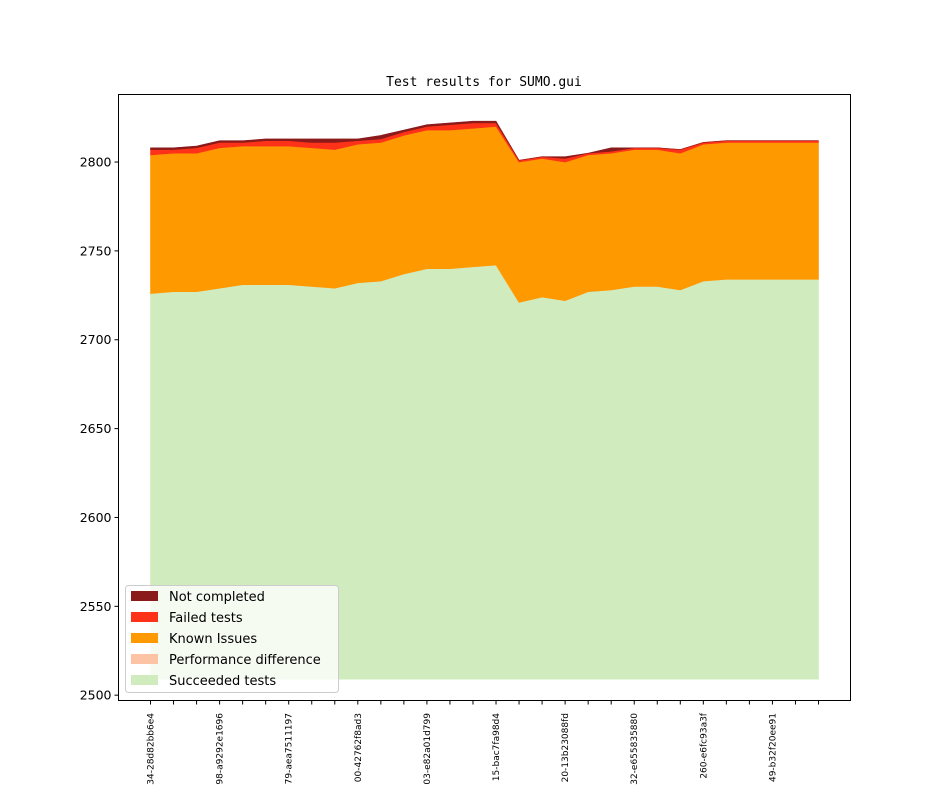 The image size is (944, 787). Describe the element at coordinates (96, 162) in the screenshot. I see `y-tick-label: 2800` at that location.